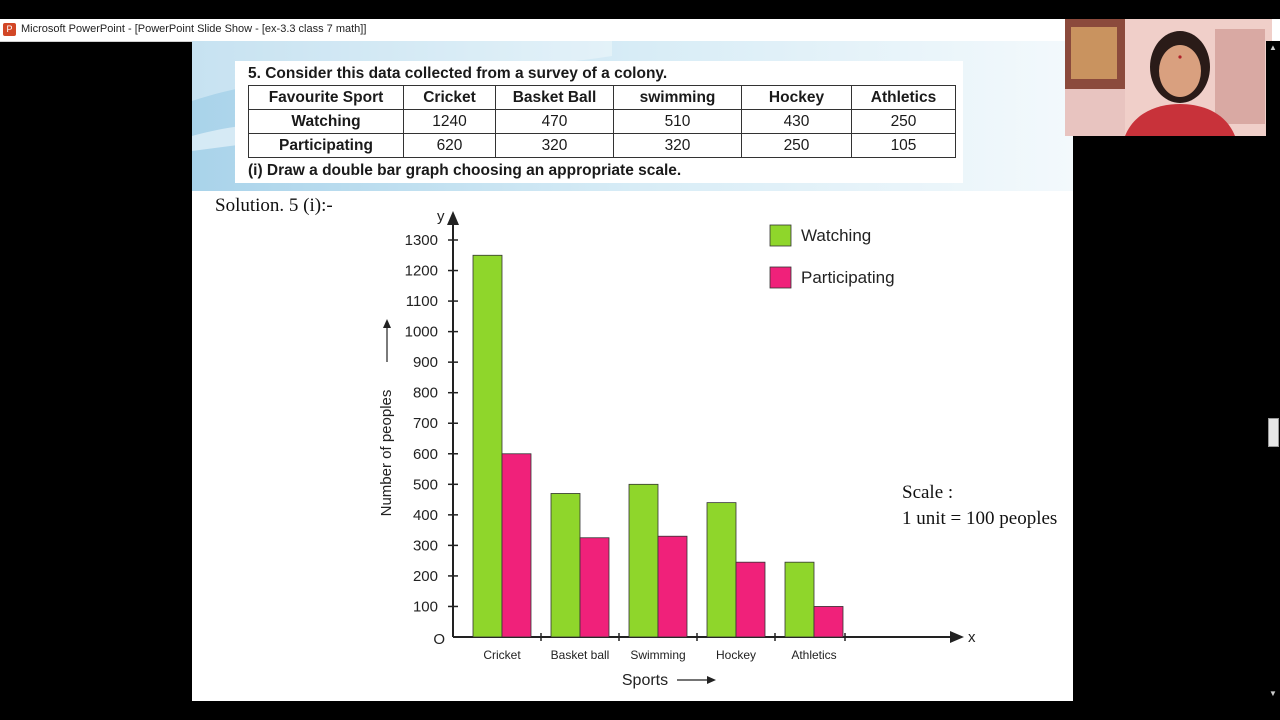  I want to click on scroll-down-arrow-icon: ▼, so click(1273, 693).